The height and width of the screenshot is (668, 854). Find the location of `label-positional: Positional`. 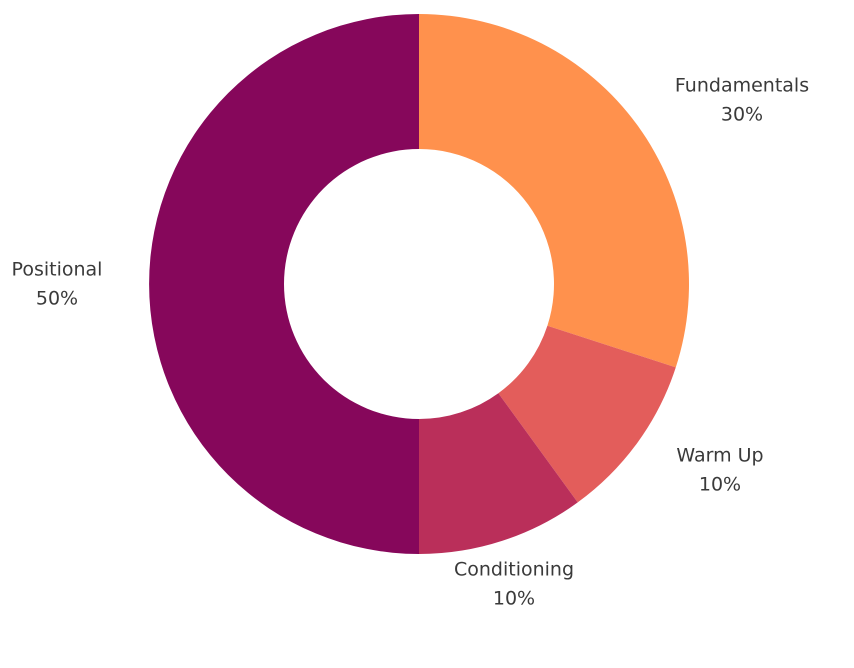

label-positional: Positional is located at coordinates (57, 270).